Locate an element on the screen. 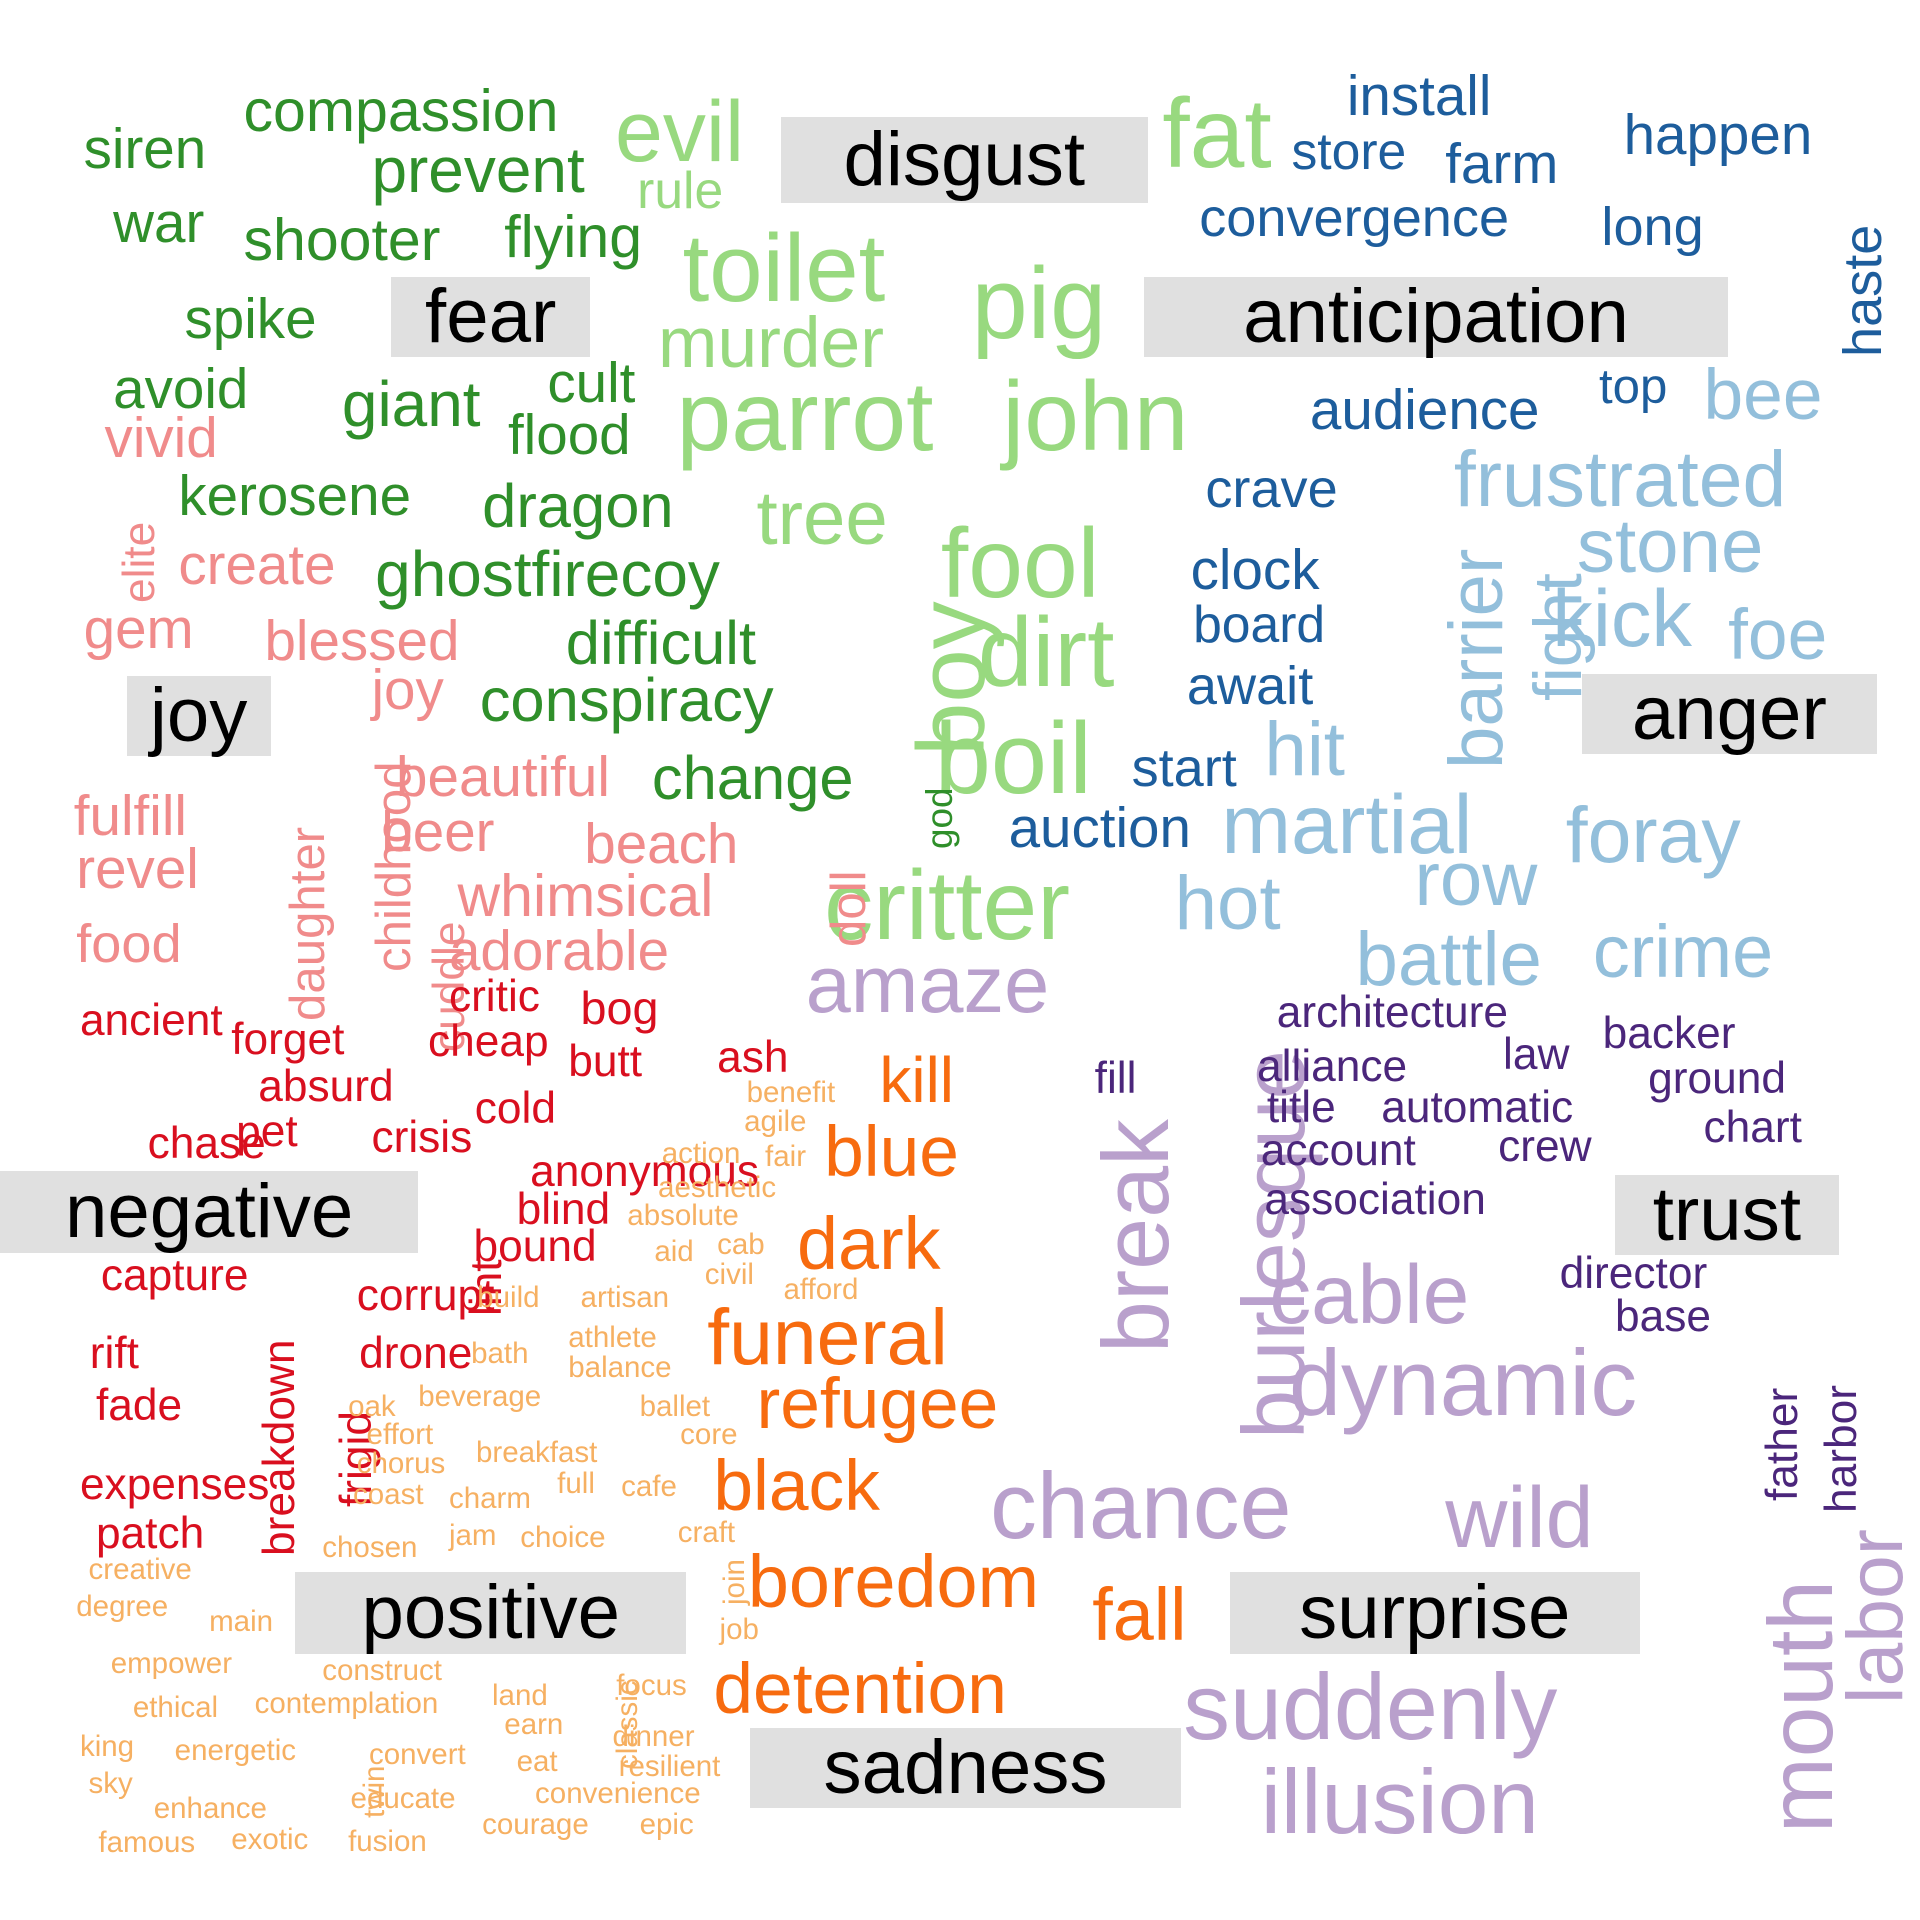 This screenshot has width=1920, height=1920. word-positive-craft: craft is located at coordinates (706, 1533).